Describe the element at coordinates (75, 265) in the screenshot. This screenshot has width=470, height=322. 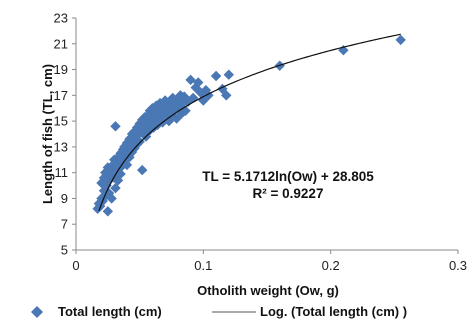
I see `x-tick-label: 0` at that location.